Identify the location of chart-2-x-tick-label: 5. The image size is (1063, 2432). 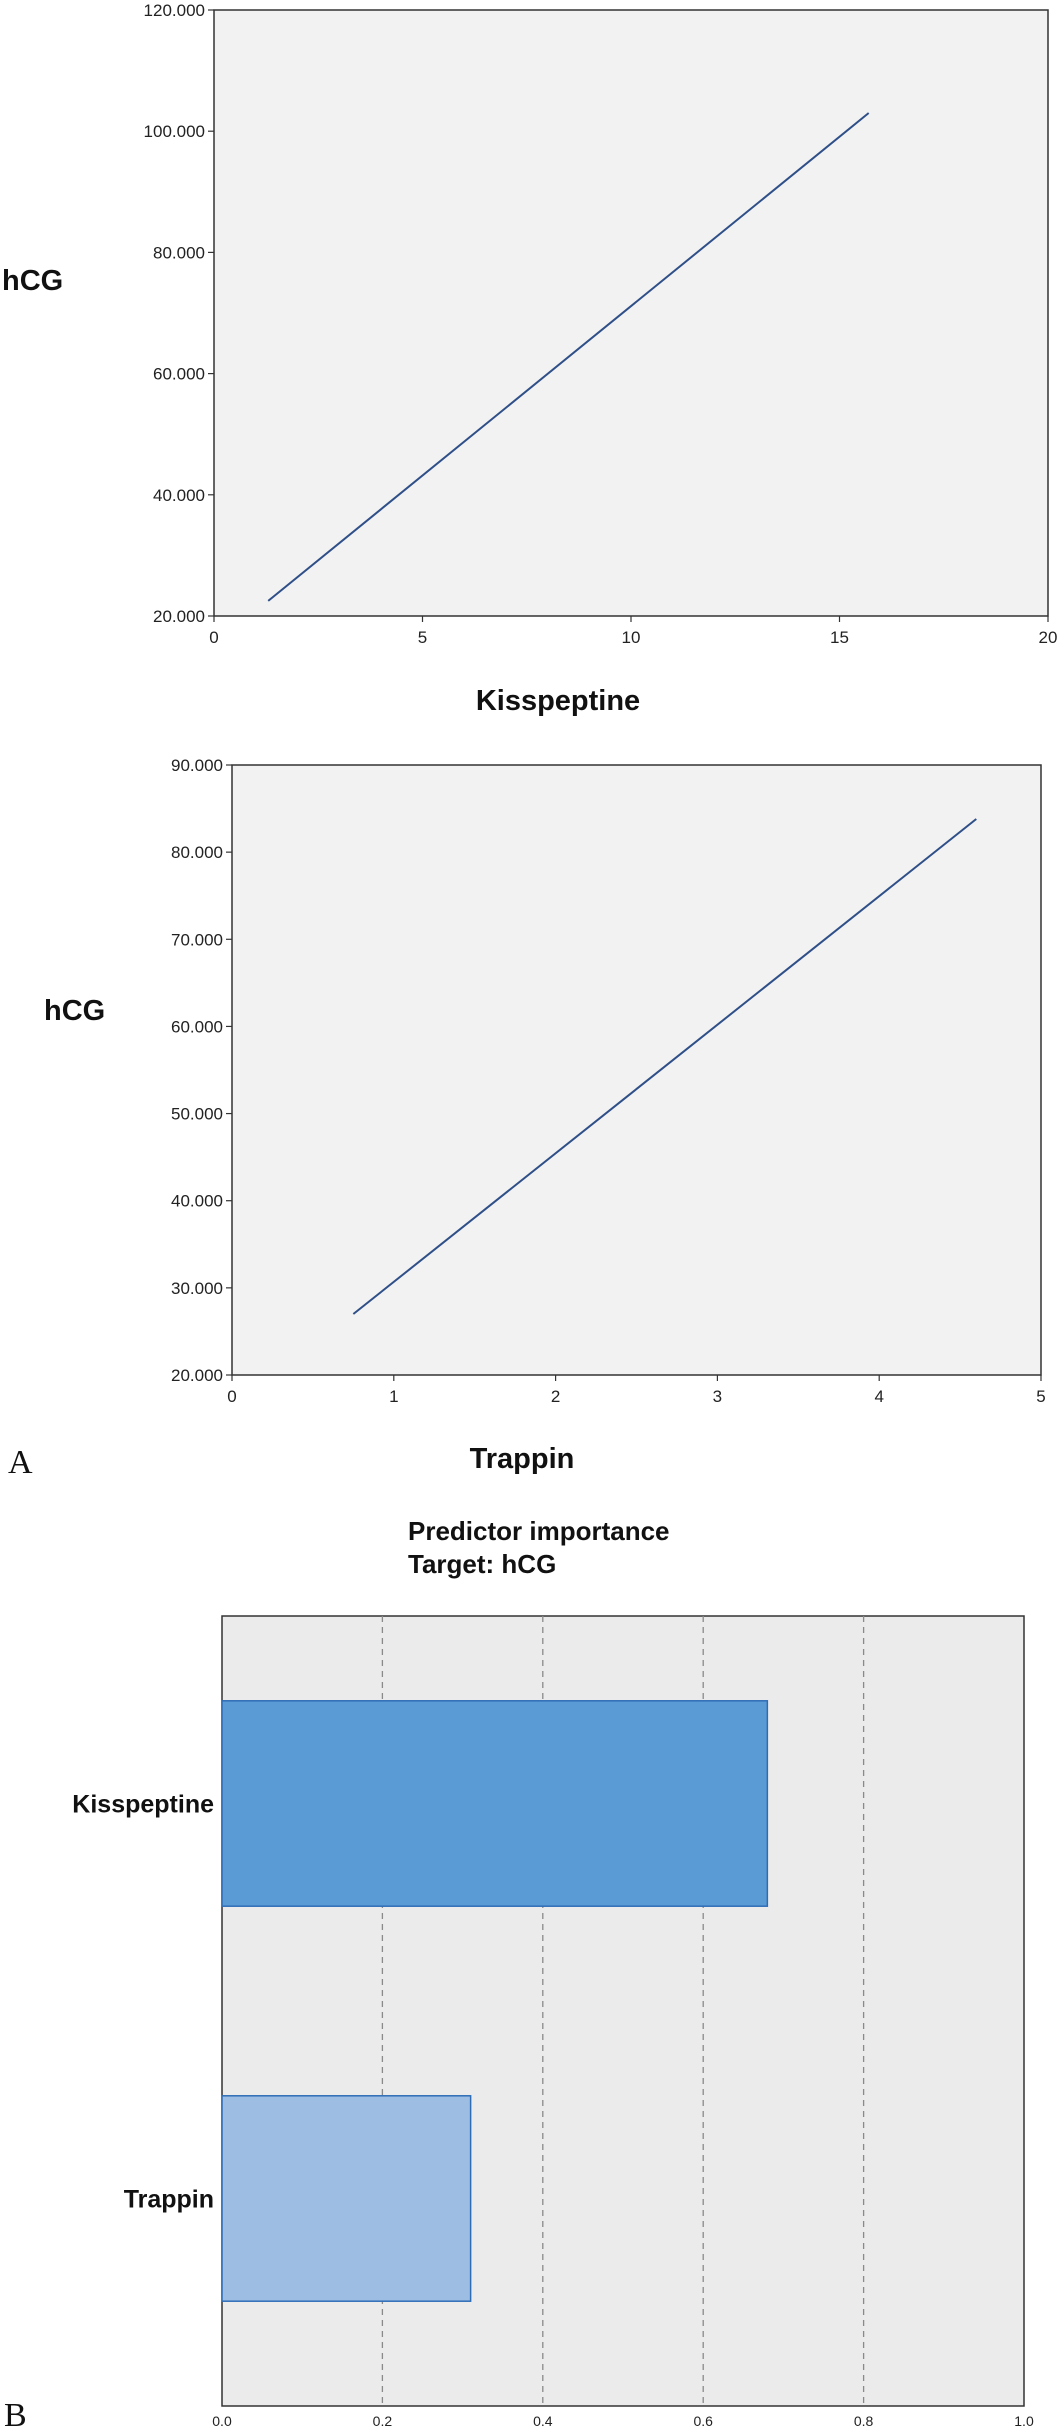
(1040, 1396).